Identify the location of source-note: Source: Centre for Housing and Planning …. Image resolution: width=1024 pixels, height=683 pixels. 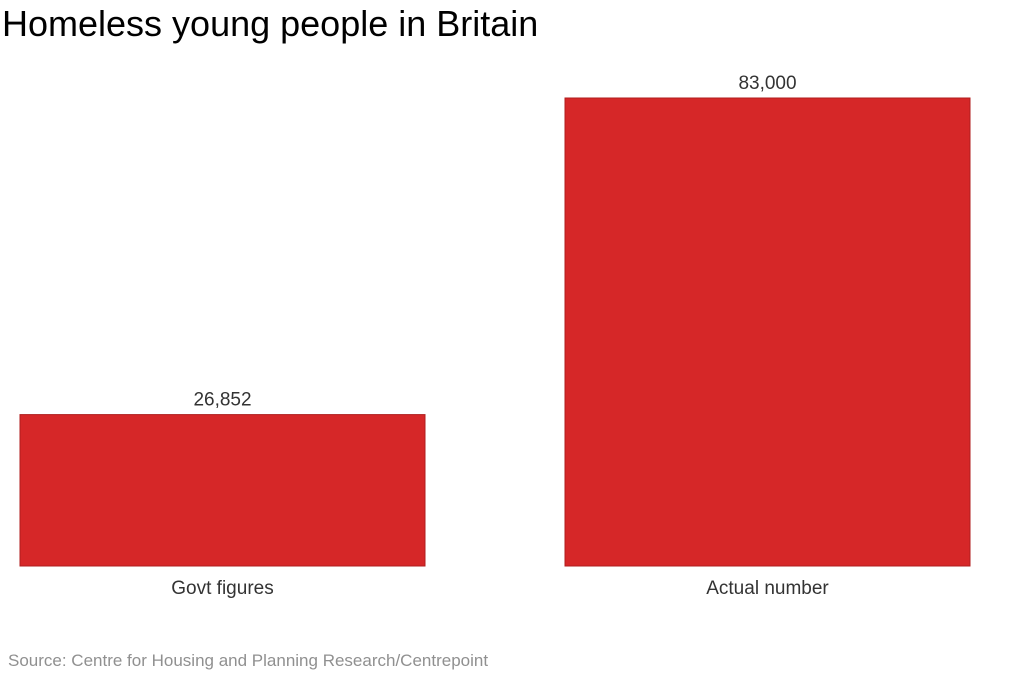
(248, 660).